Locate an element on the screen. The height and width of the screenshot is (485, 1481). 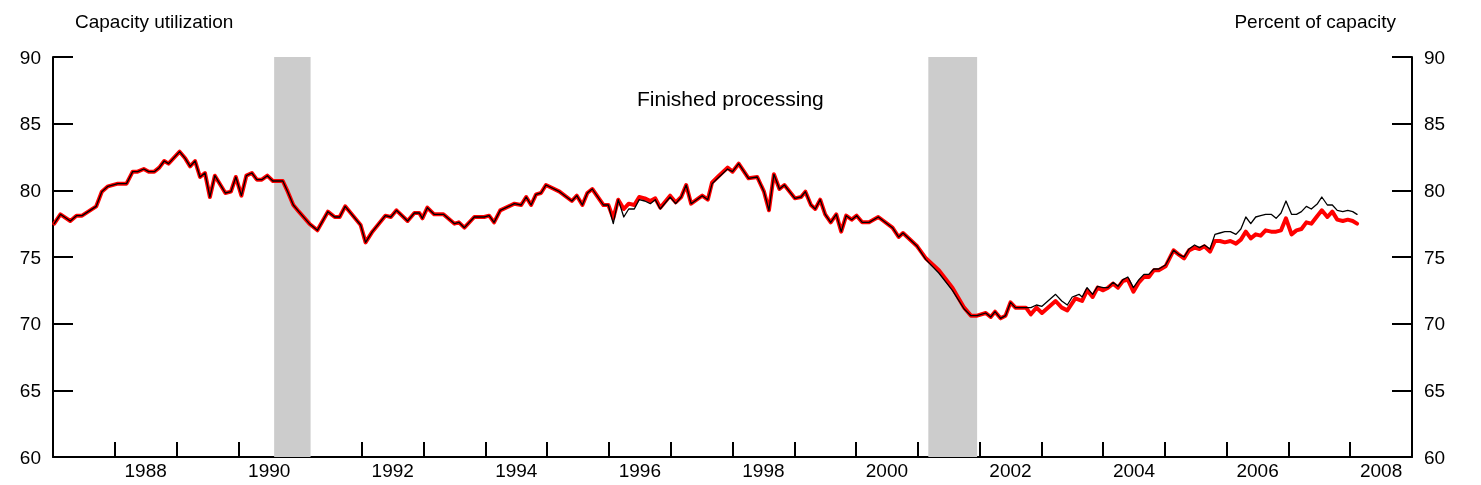
y2-tick-label: 65 is located at coordinates (1435, 390).